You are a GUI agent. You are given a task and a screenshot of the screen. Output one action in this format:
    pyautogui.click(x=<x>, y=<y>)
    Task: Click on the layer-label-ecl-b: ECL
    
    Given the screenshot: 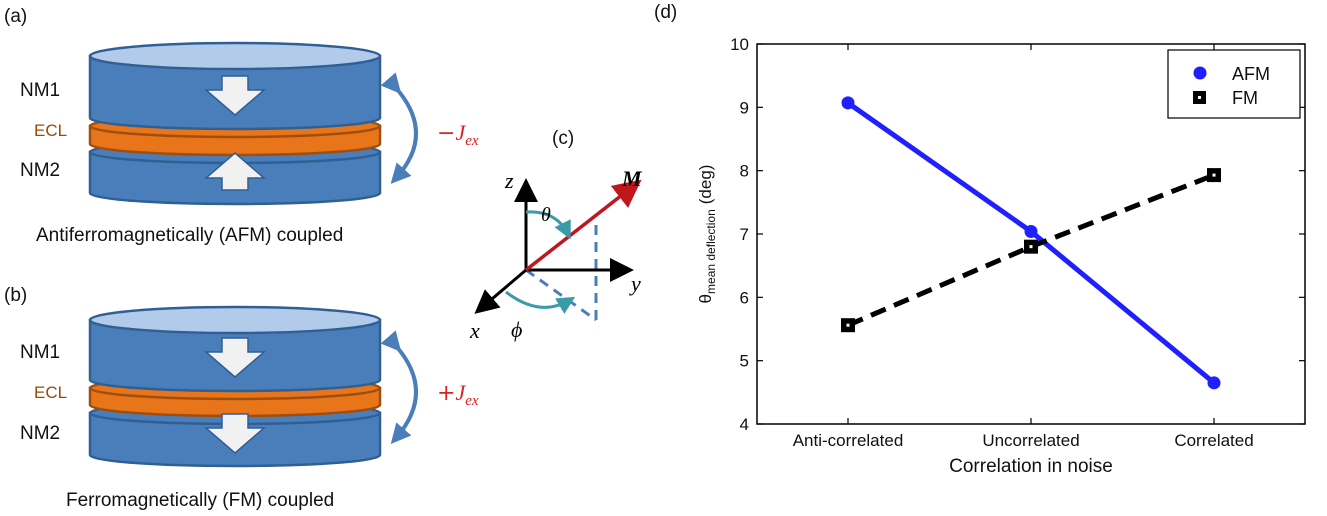 What is the action you would take?
    pyautogui.click(x=50, y=392)
    